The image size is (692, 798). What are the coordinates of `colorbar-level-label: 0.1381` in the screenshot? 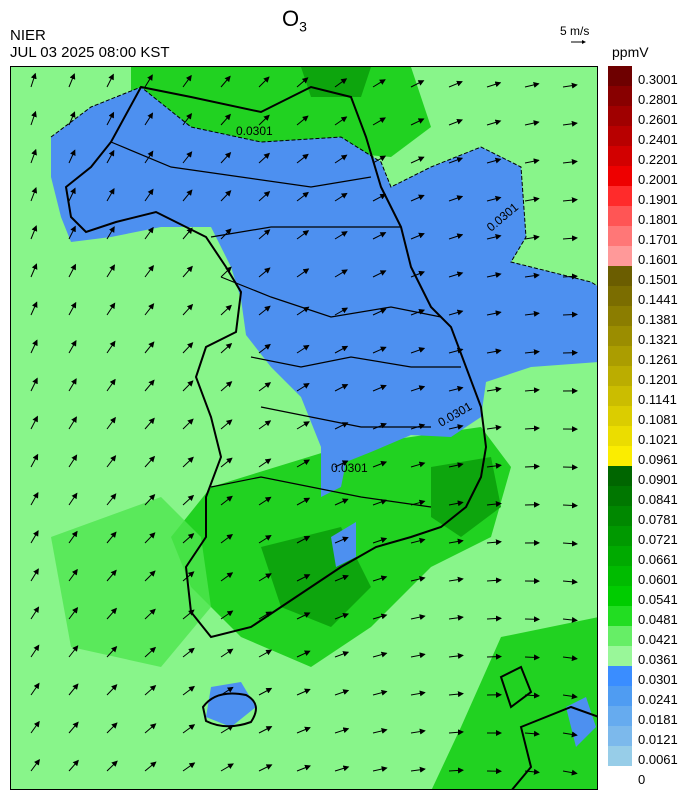 It's located at (658, 319).